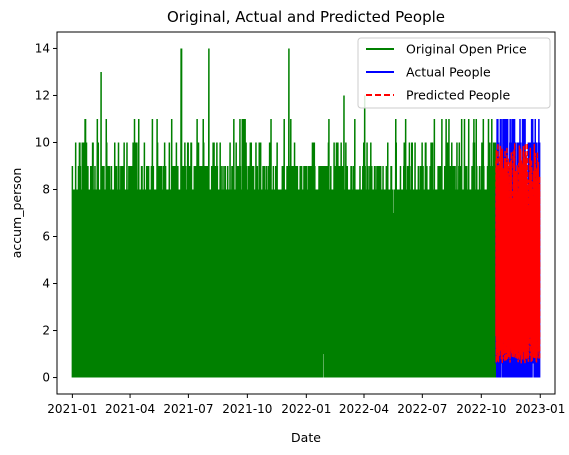 The image size is (569, 455). What do you see at coordinates (364, 409) in the screenshot?
I see `x-tick-label: 2022-04` at bounding box center [364, 409].